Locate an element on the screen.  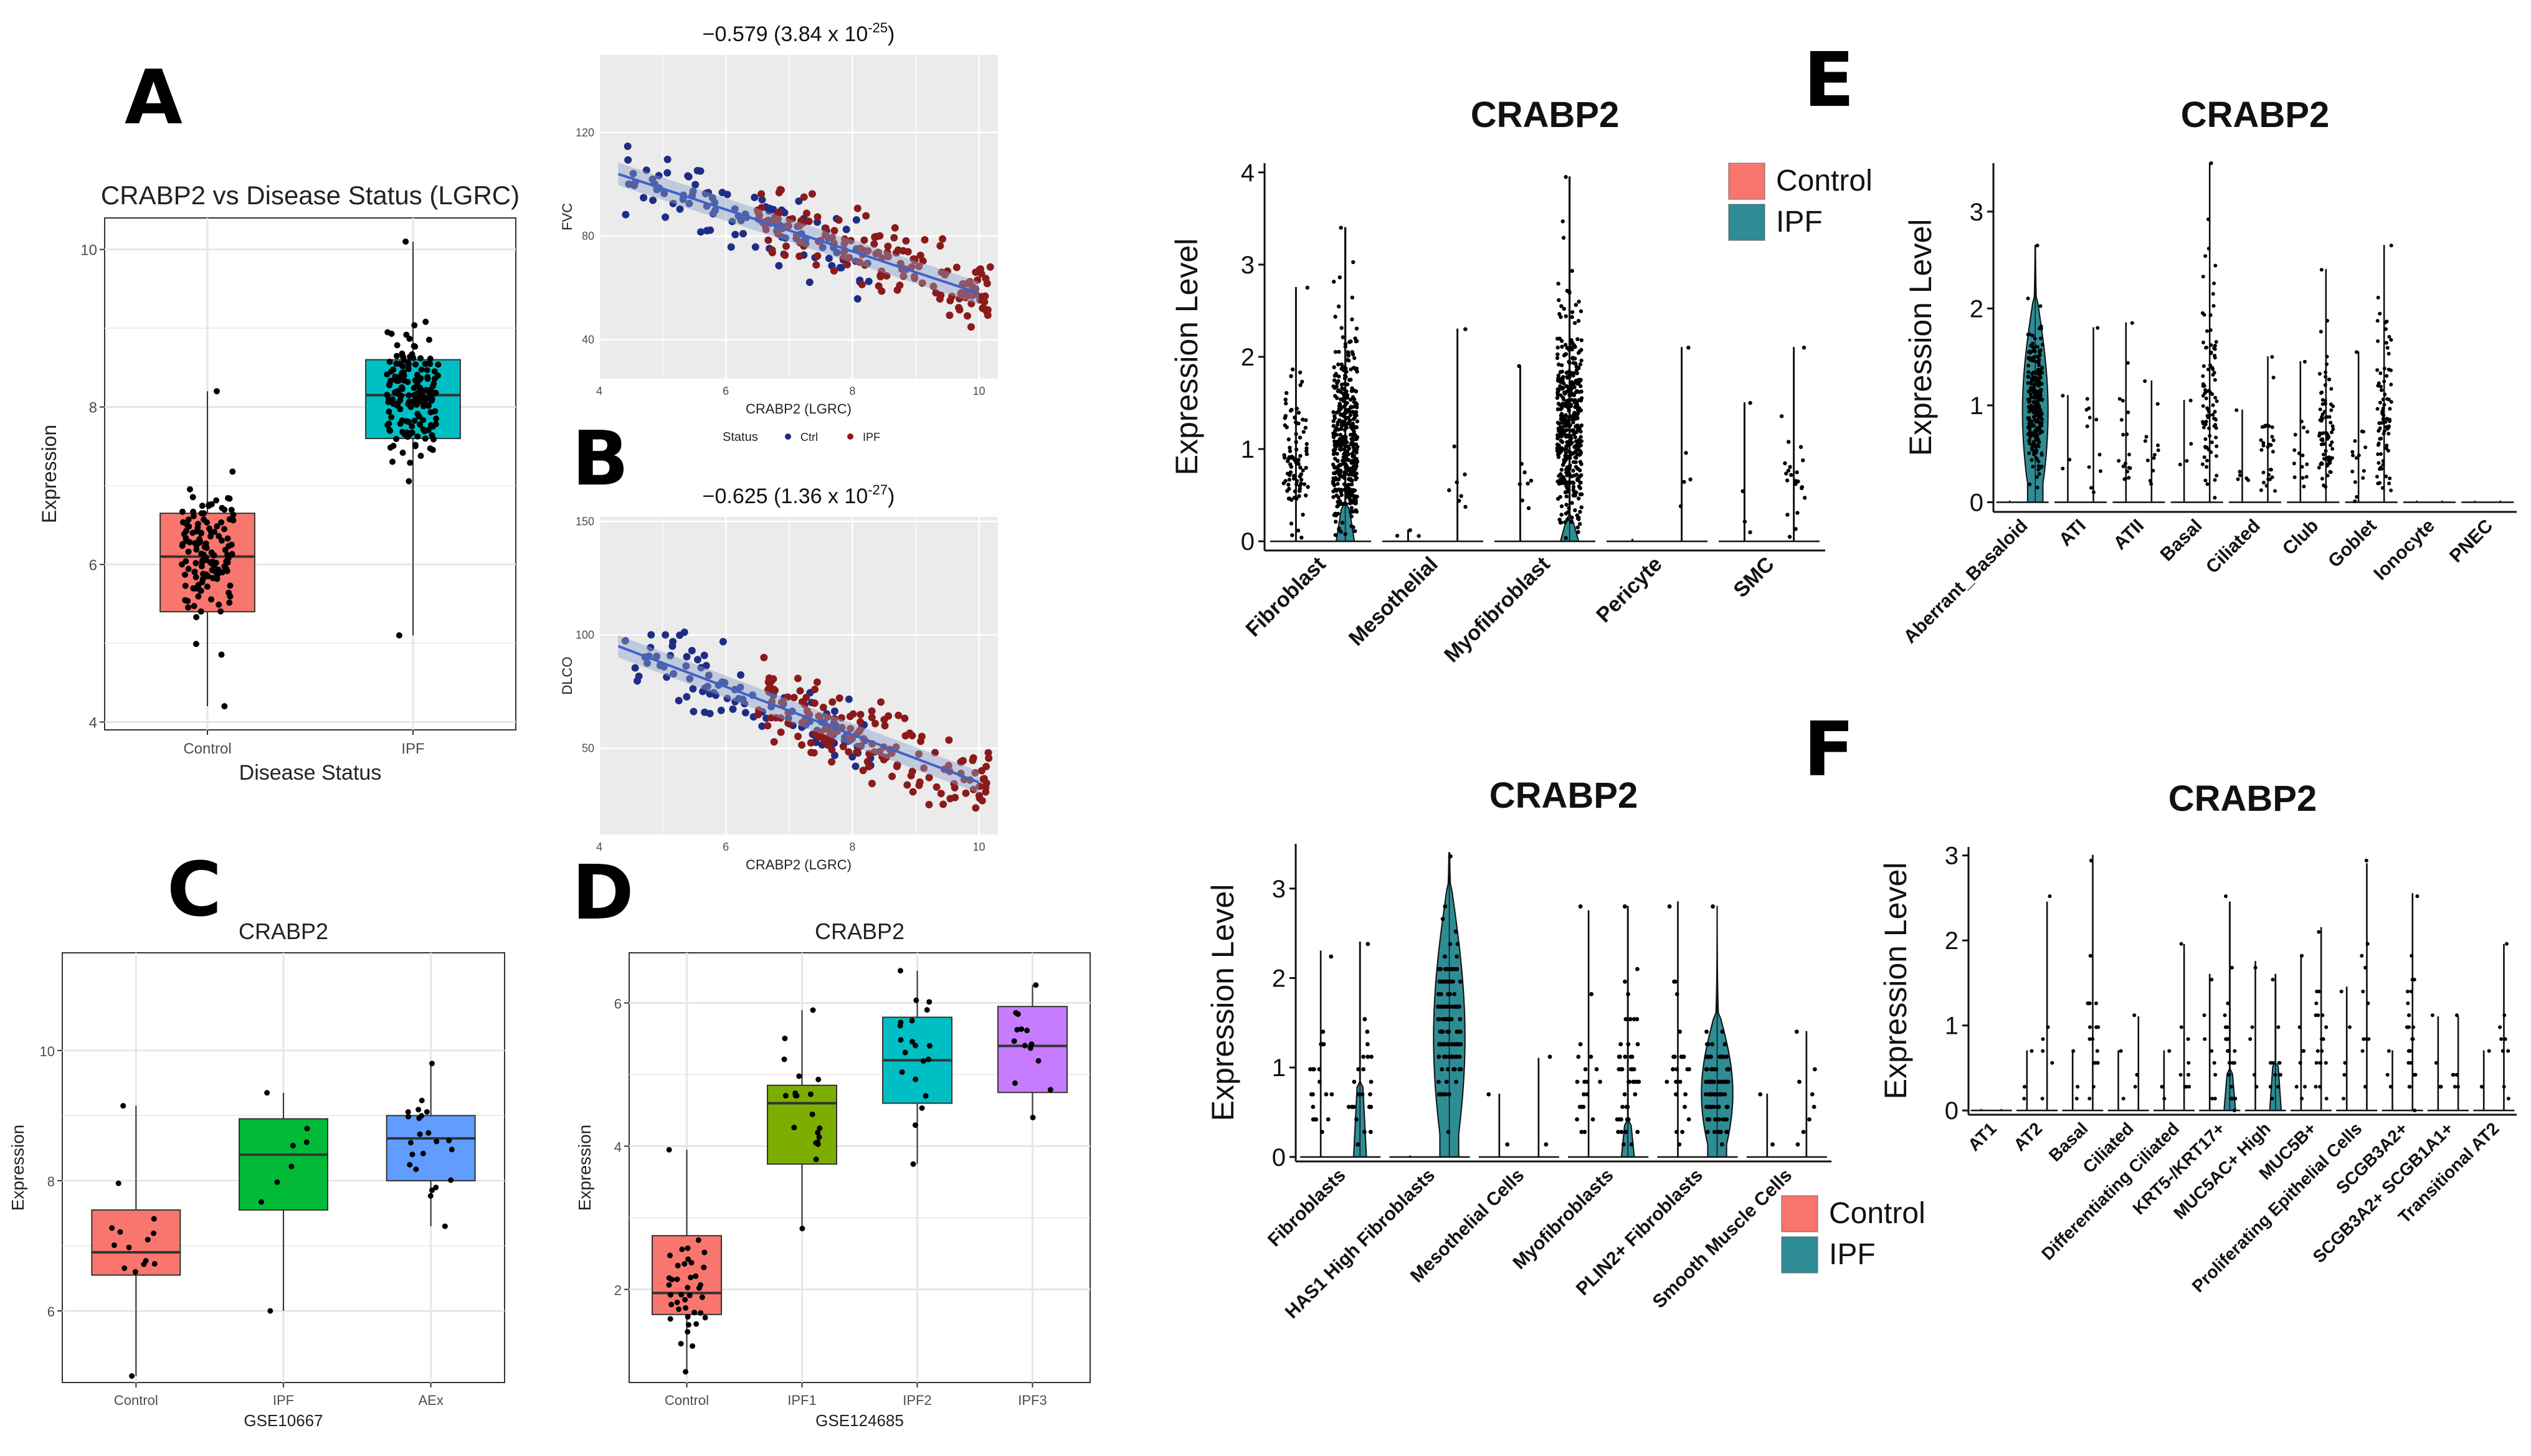
y-tick-label: 1 is located at coordinates (1976, 406).